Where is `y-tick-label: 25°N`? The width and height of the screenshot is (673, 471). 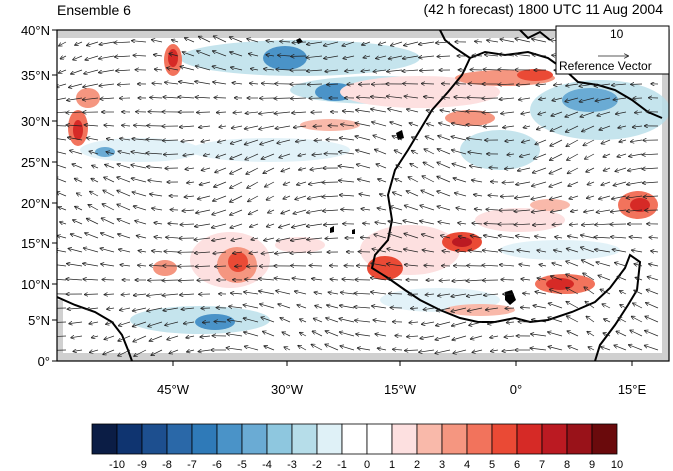
y-tick-label: 25°N is located at coordinates (35, 162).